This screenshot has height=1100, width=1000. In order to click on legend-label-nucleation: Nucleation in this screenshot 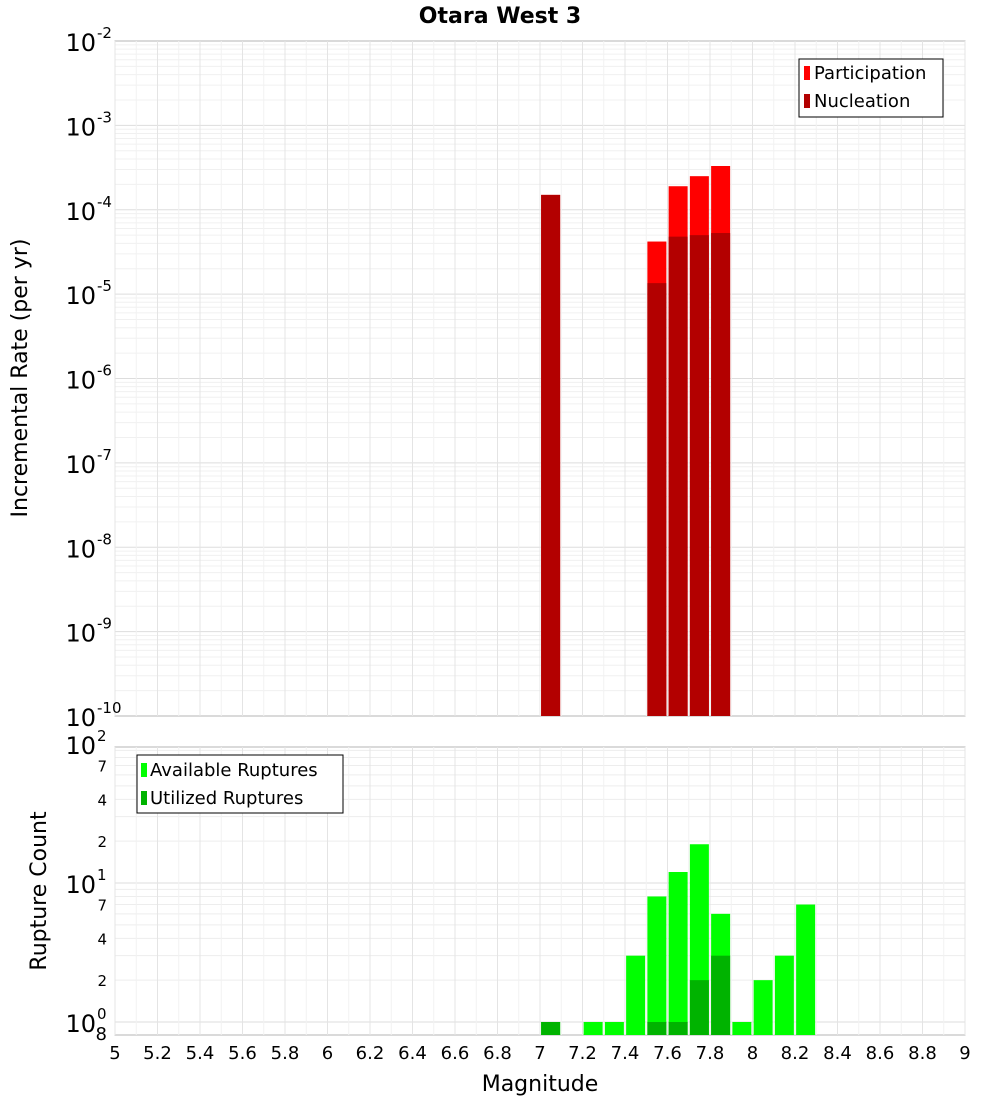, I will do `click(862, 101)`.